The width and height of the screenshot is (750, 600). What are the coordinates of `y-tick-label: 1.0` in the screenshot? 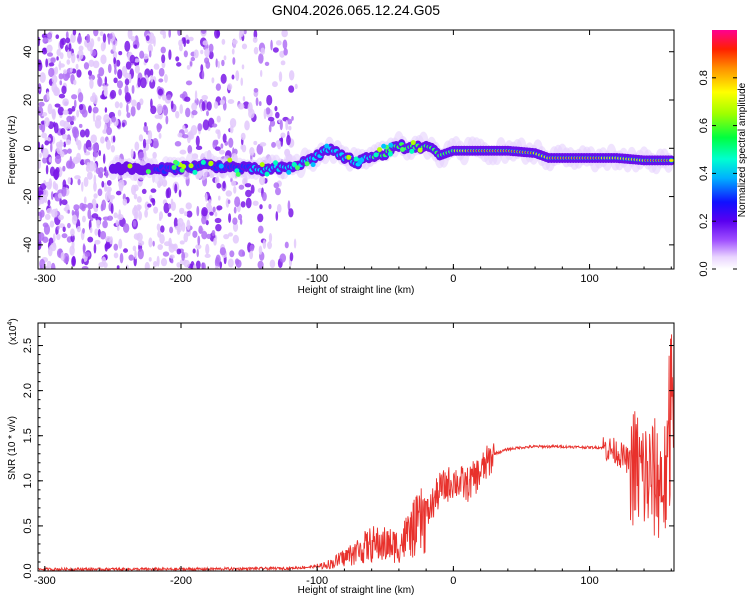 It's located at (28, 480).